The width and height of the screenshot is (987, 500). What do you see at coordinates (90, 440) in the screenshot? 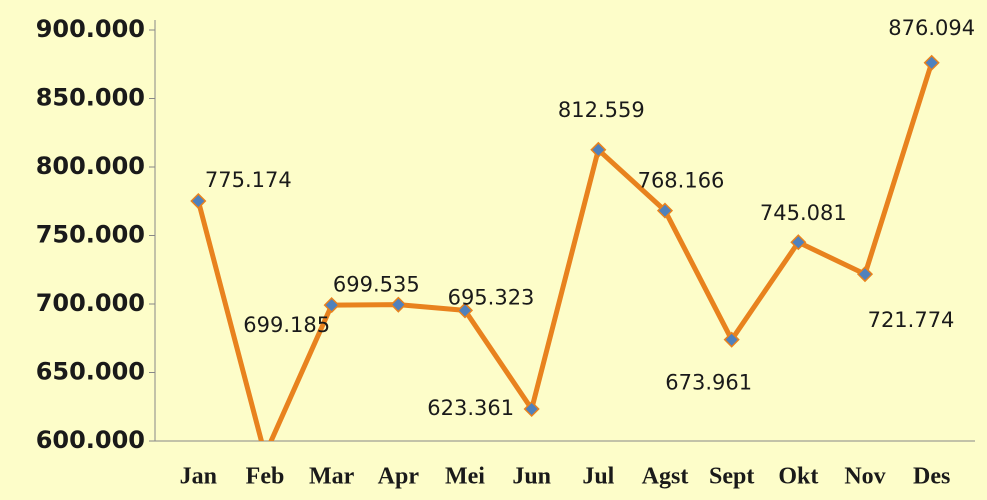
I see `y-tick-label: 600.000` at bounding box center [90, 440].